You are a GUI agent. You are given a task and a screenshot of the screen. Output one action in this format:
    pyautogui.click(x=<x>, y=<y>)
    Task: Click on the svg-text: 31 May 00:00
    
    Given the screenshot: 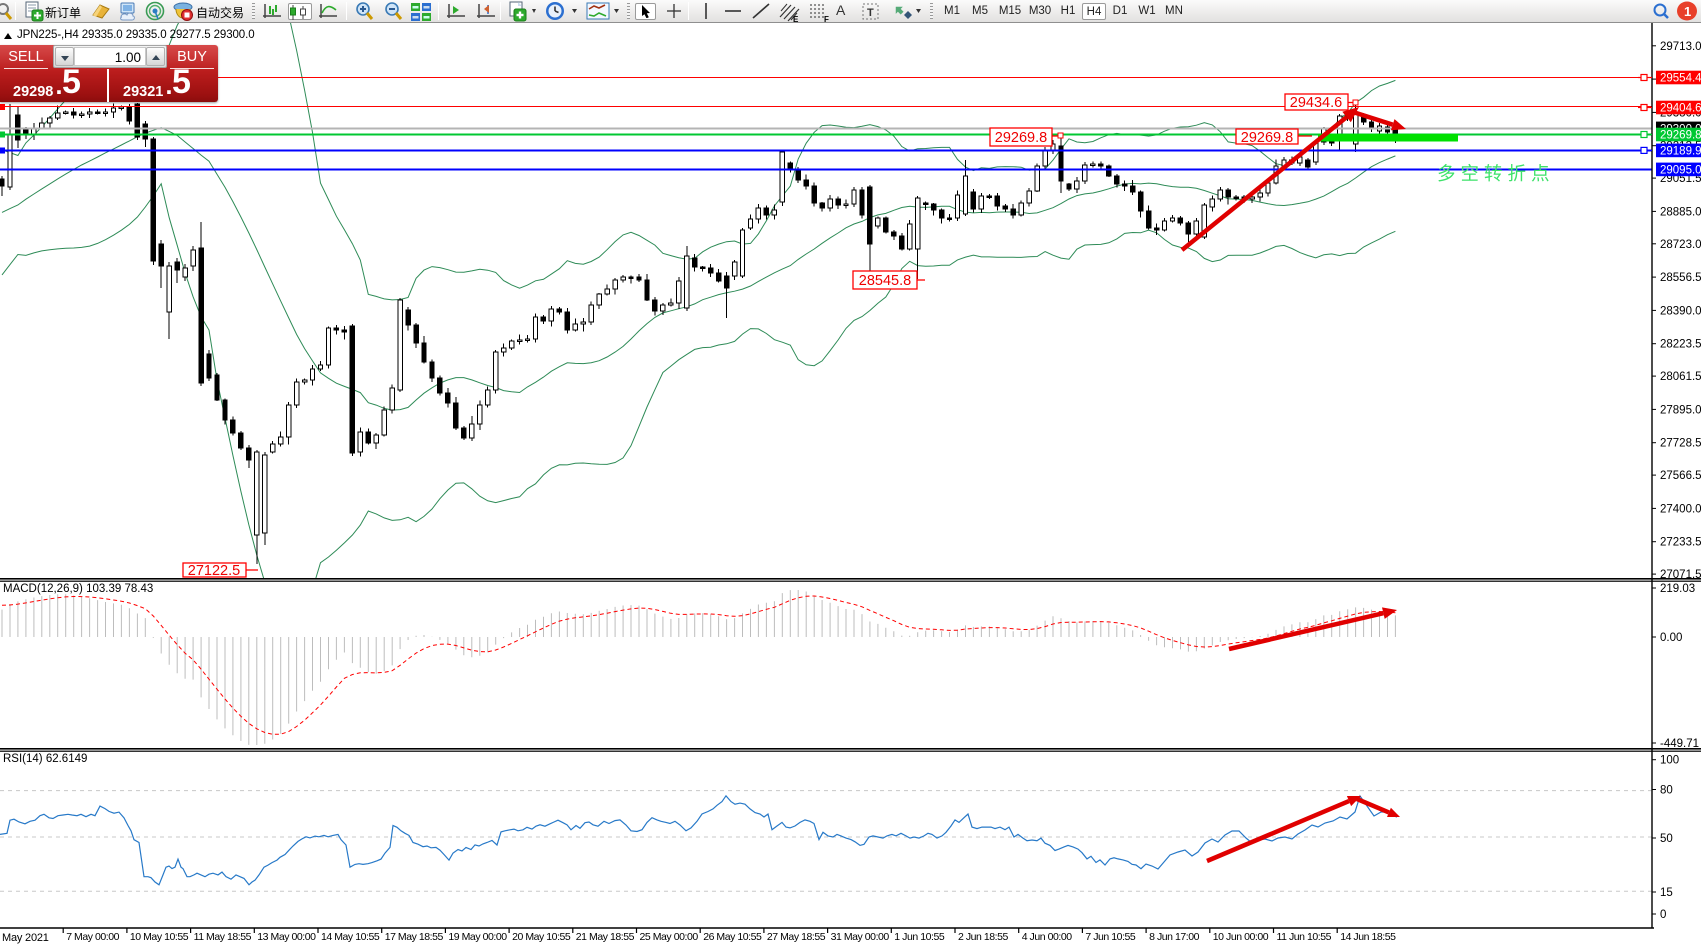 What is the action you would take?
    pyautogui.click(x=860, y=937)
    